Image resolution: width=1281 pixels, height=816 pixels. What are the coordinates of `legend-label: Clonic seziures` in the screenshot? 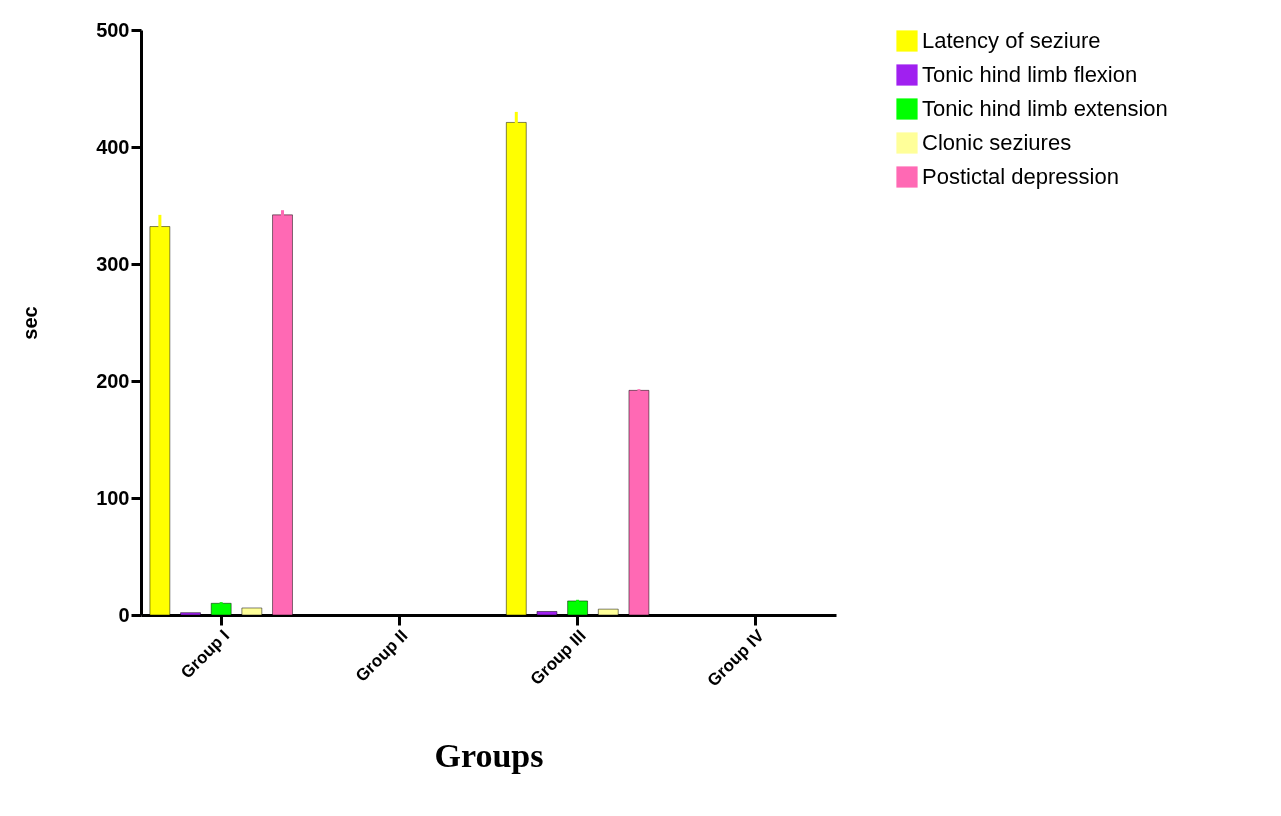 It's located at (997, 142).